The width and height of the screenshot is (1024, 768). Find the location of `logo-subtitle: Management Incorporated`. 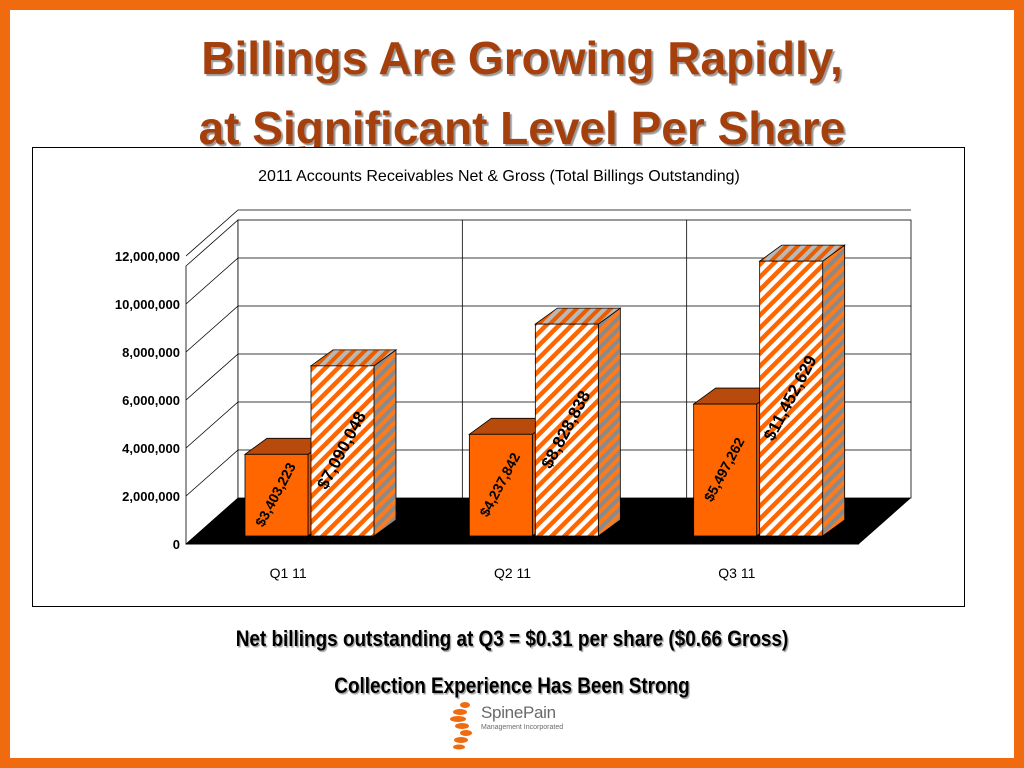

logo-subtitle: Management Incorporated is located at coordinates (522, 727).